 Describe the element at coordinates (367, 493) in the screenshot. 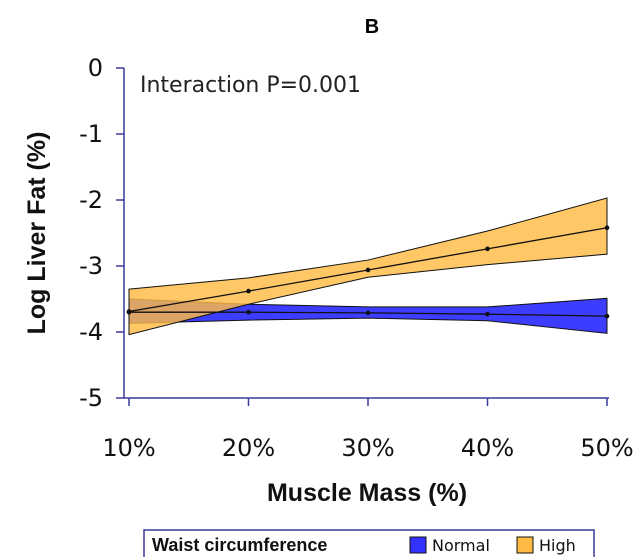

I see `x-axis-title: Muscle Mass (%)` at that location.